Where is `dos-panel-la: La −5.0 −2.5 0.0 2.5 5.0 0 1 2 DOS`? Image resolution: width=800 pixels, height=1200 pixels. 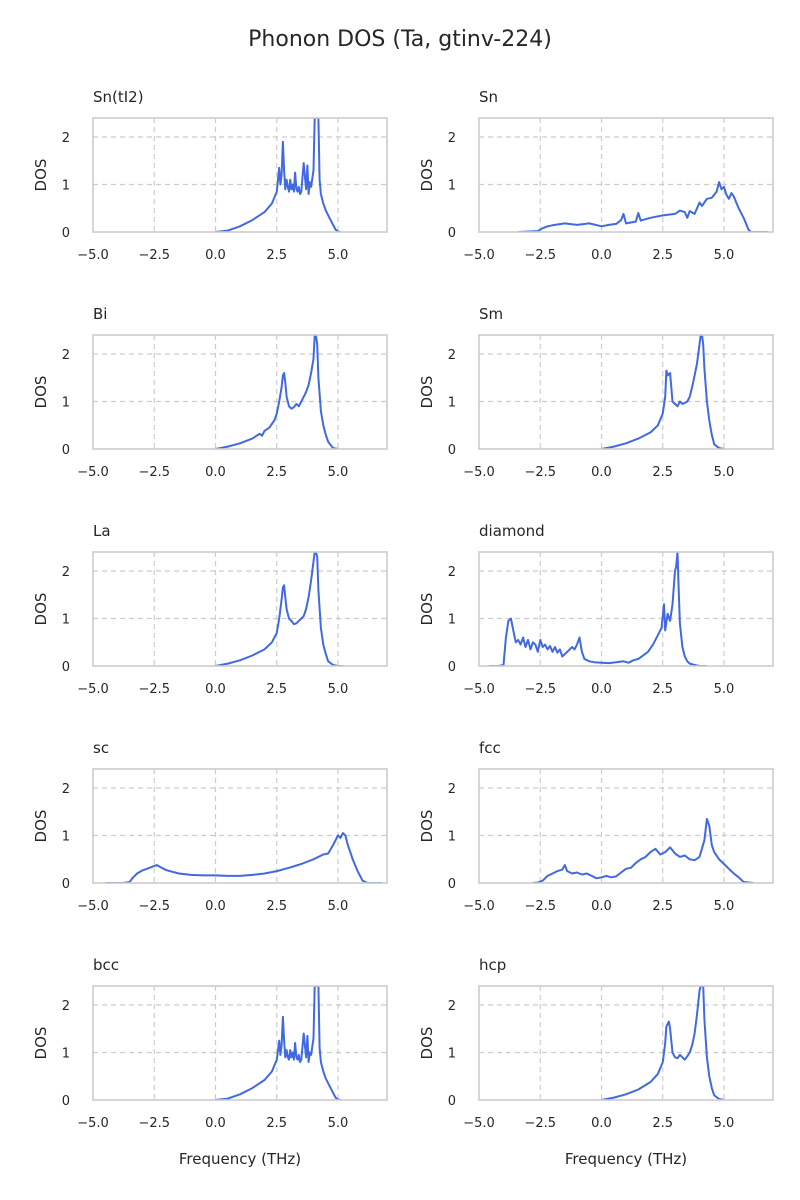
dos-panel-la: La −5.0 −2.5 0.0 2.5 5.0 0 1 2 DOS is located at coordinates (210, 609).